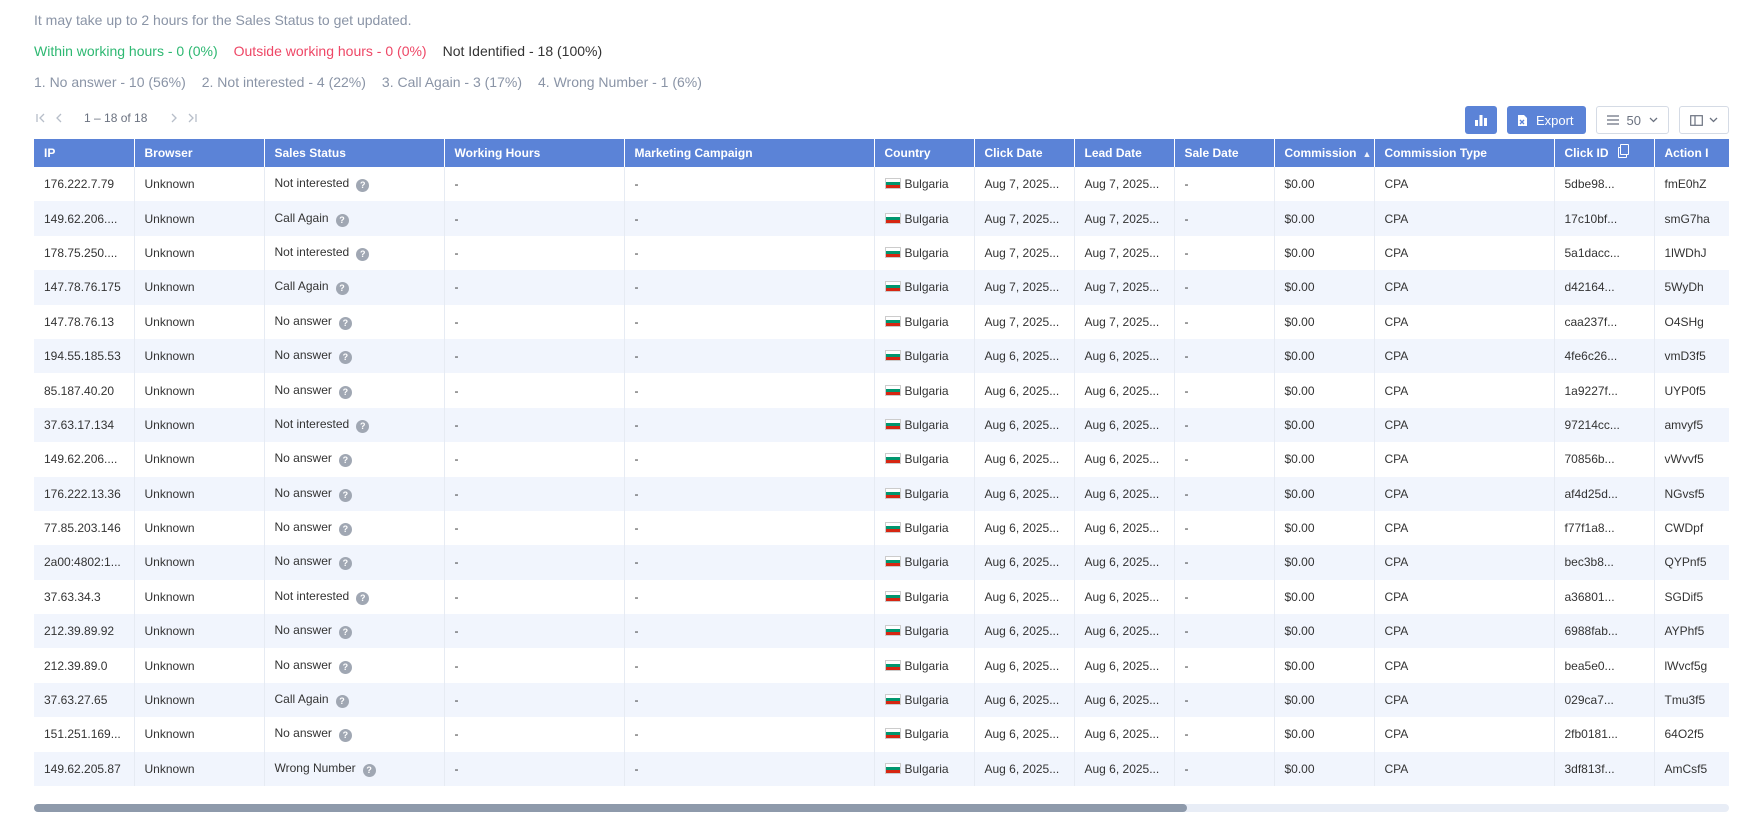  What do you see at coordinates (926, 287) in the screenshot?
I see `country-value: Bulgaria` at bounding box center [926, 287].